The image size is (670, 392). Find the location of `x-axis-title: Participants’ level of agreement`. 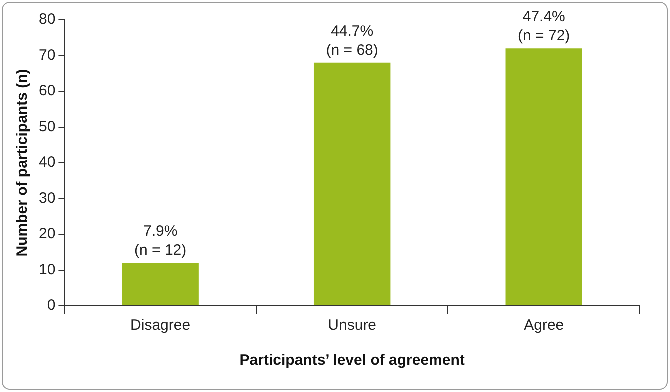

x-axis-title: Participants’ level of agreement is located at coordinates (352, 361).